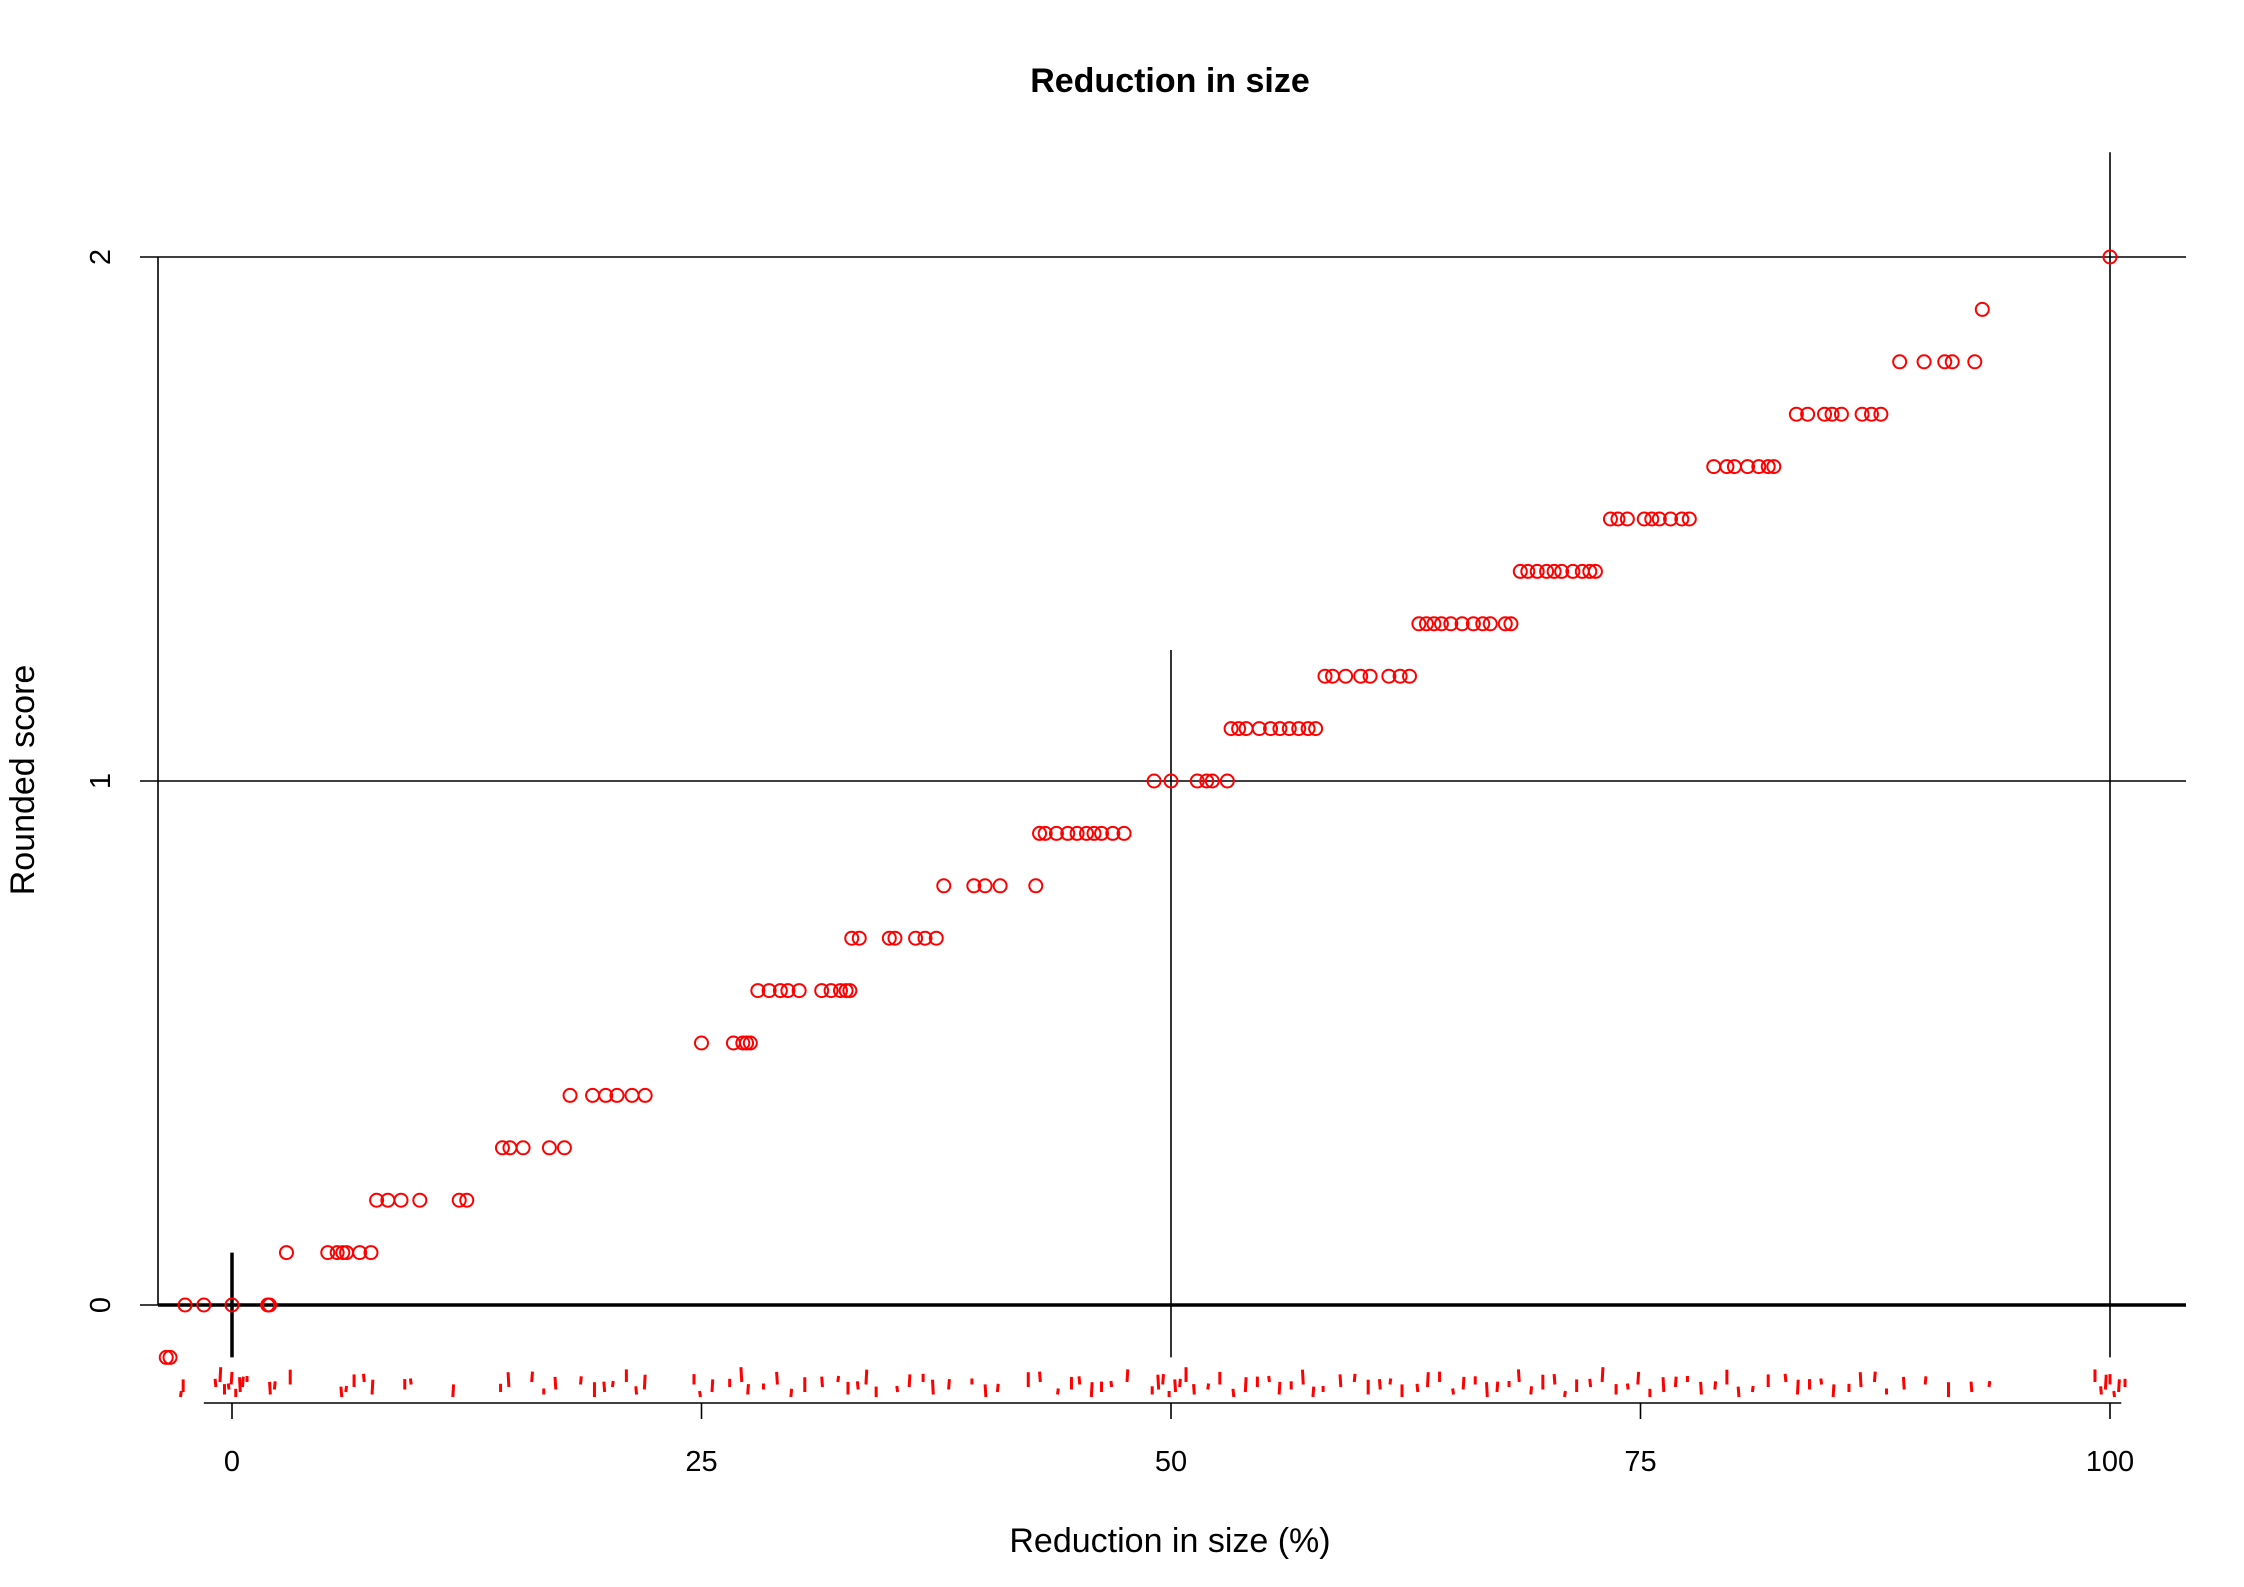 This screenshot has height=1587, width=2244. I want to click on x-tick-label-25: 25, so click(701, 1462).